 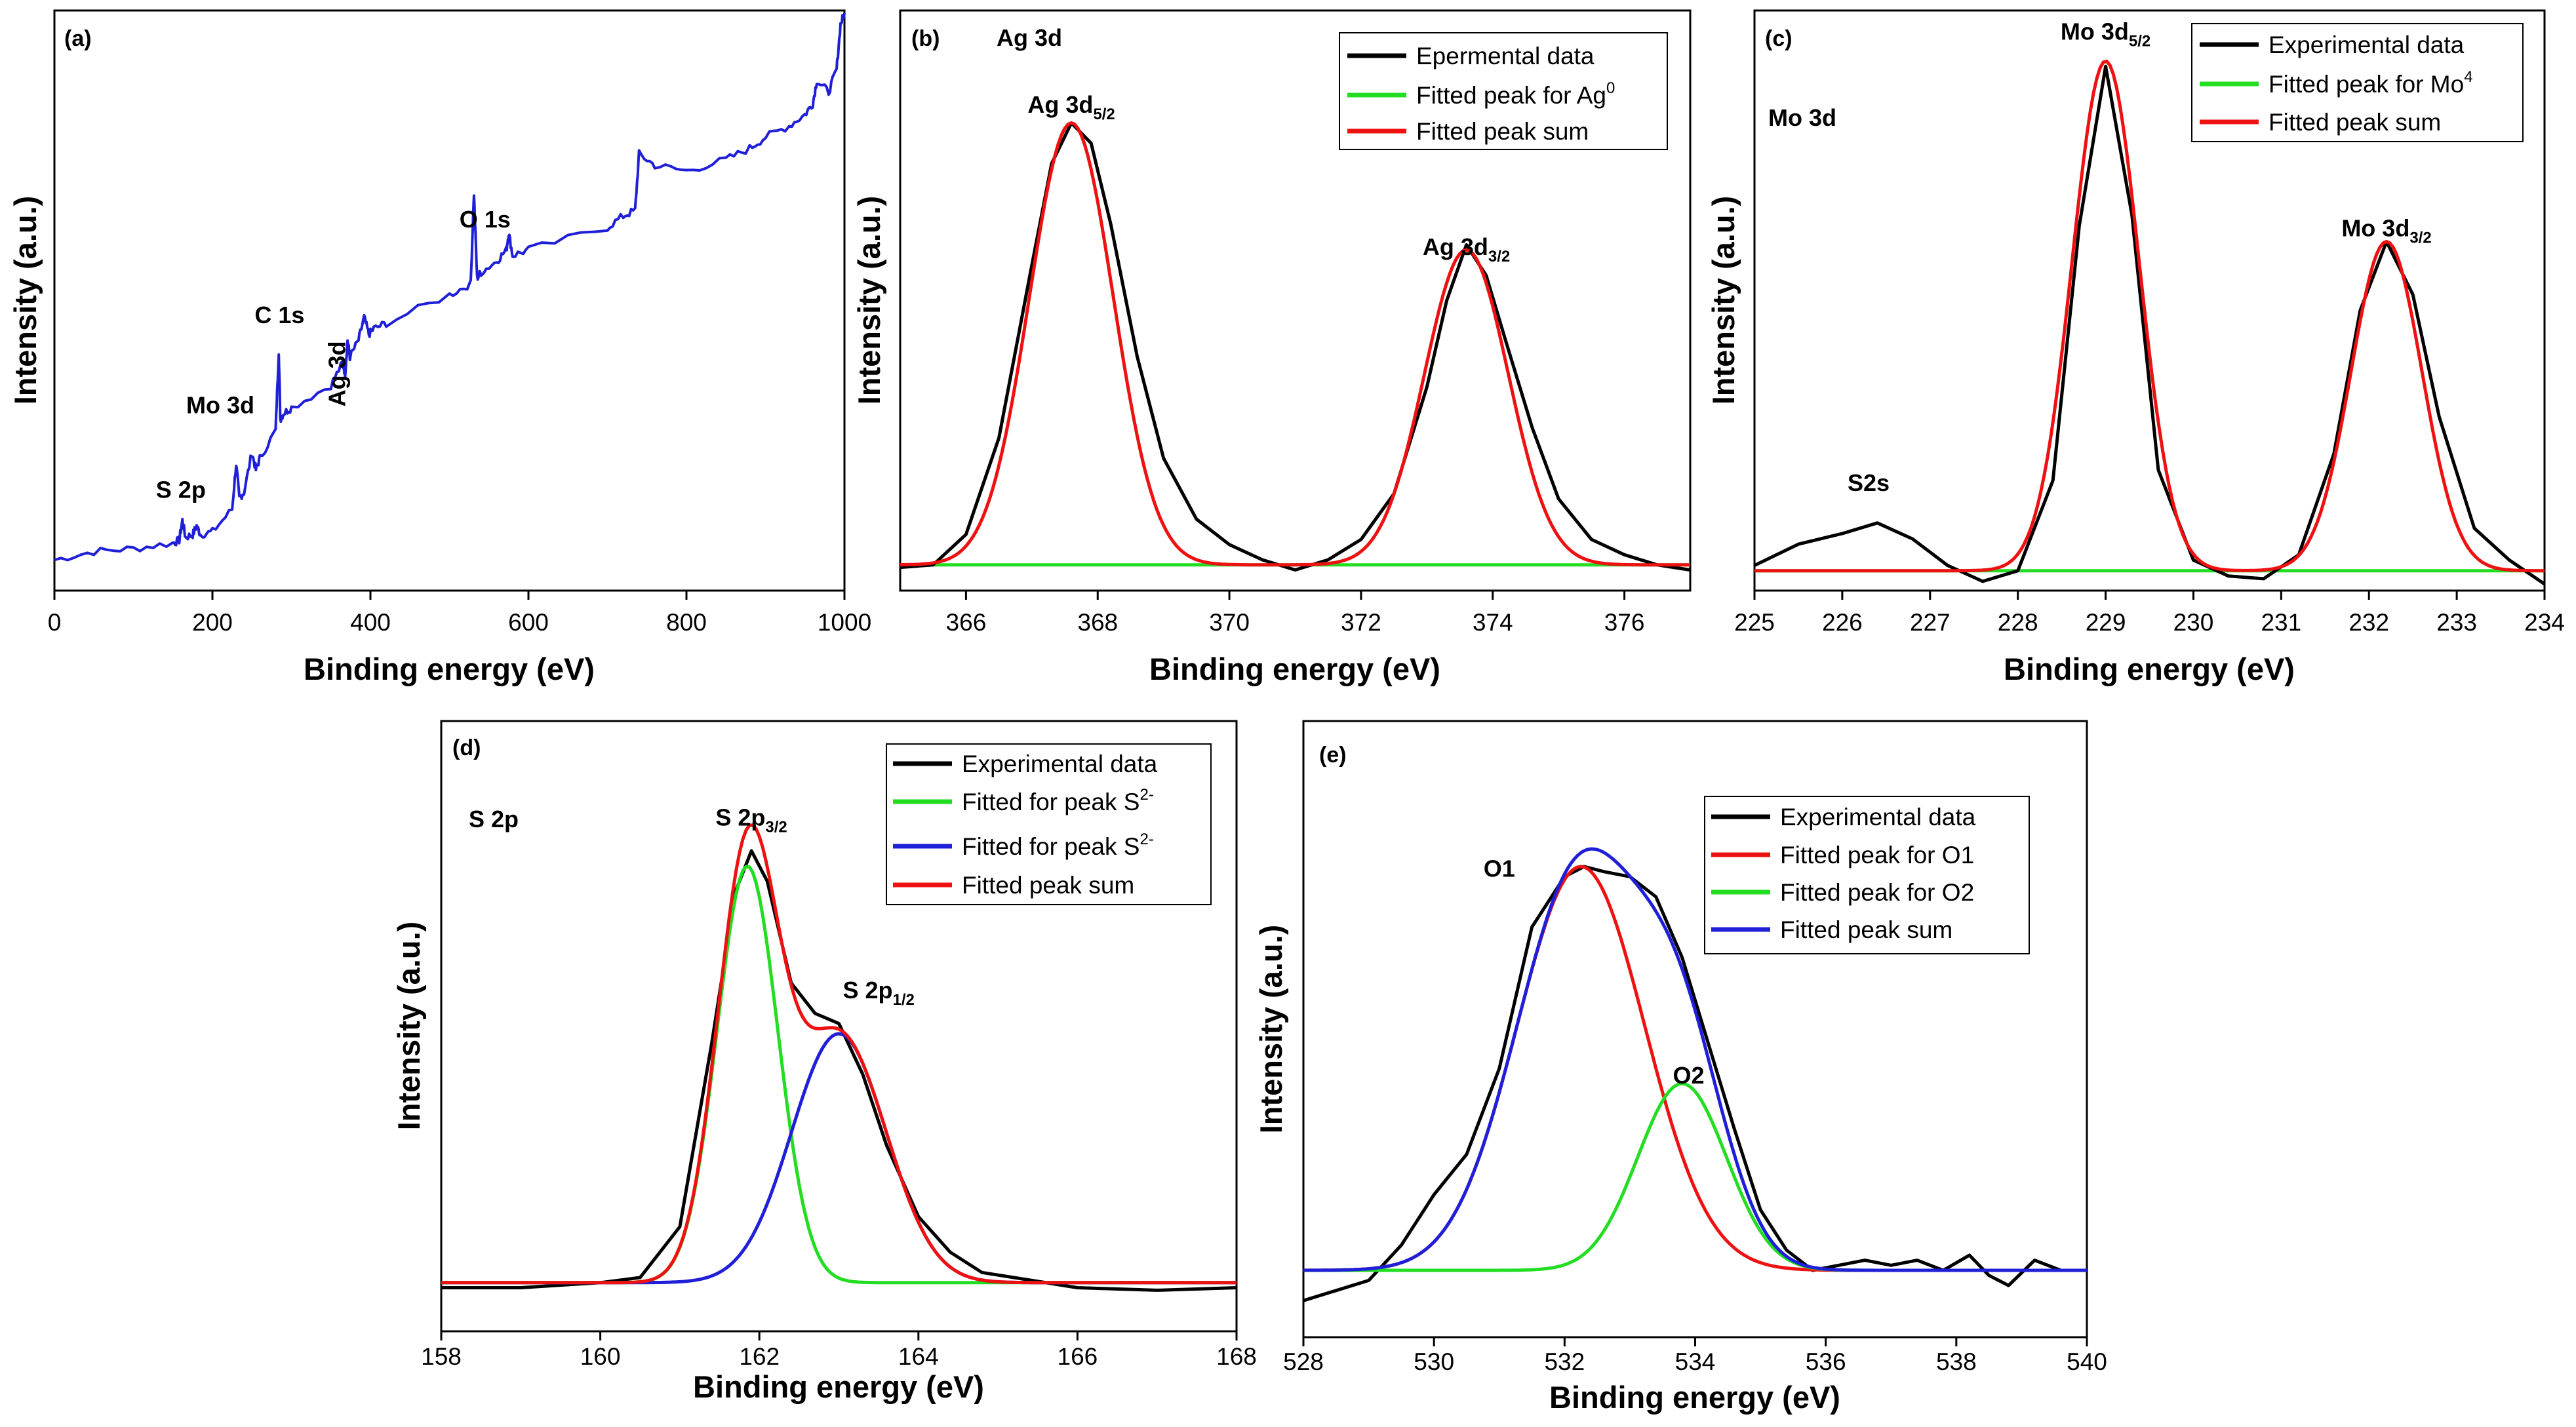 I want to click on panel-d-annotation-0-text: S 2p, so click(x=740, y=817).